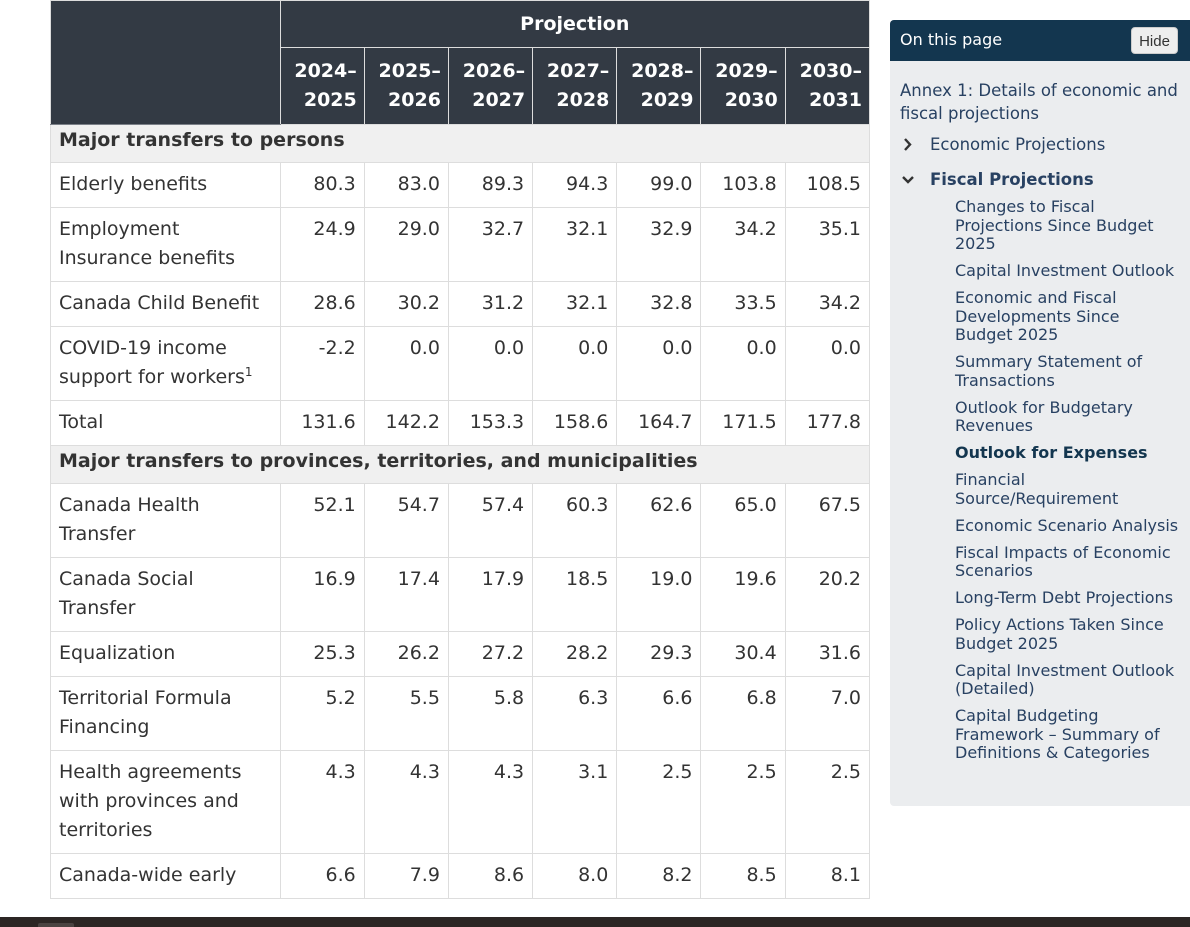 The width and height of the screenshot is (1190, 927). What do you see at coordinates (751, 100) in the screenshot?
I see `year-end: 2030` at bounding box center [751, 100].